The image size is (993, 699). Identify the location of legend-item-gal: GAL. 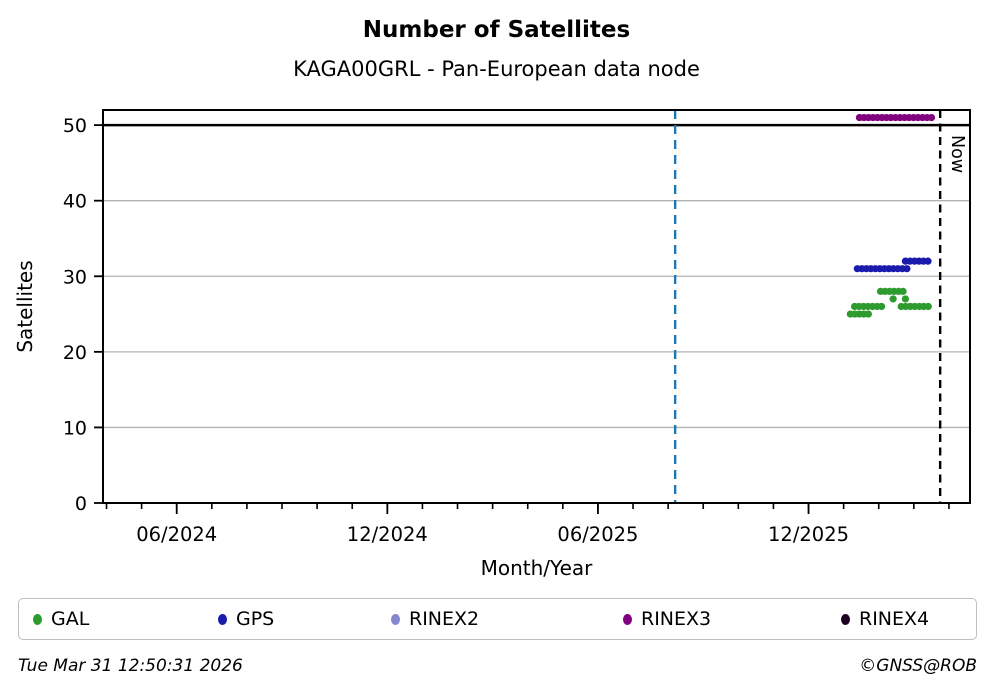
(61, 619).